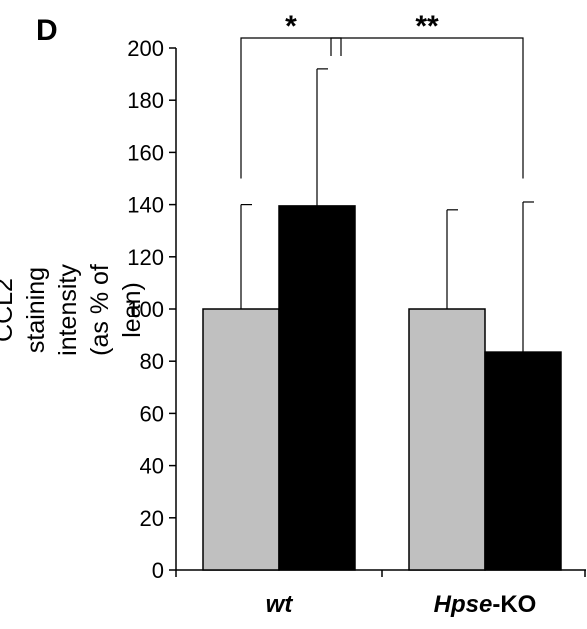  What do you see at coordinates (152, 361) in the screenshot?
I see `y-tick-label: 80` at bounding box center [152, 361].